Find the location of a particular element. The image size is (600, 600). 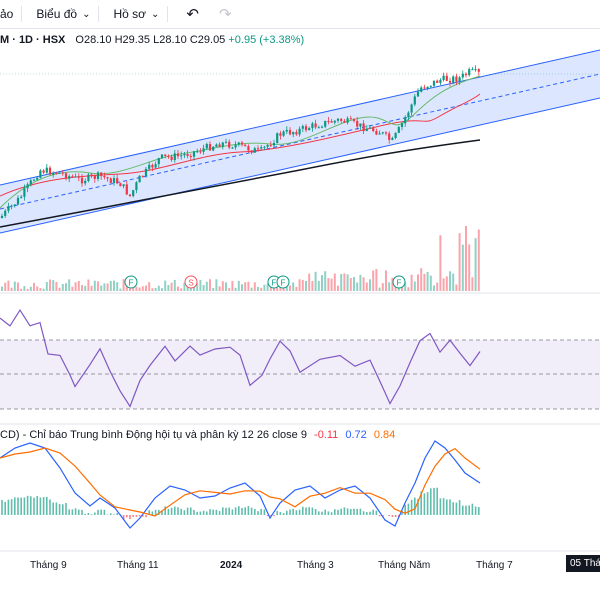

event-marker-label: S is located at coordinates (190, 283).